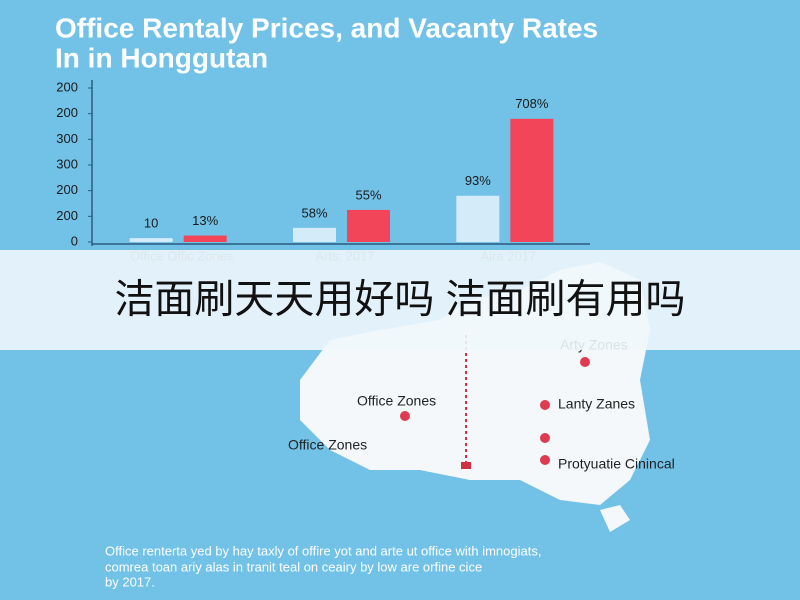  Describe the element at coordinates (161, 57) in the screenshot. I see `title-line: In in Honggutan` at that location.